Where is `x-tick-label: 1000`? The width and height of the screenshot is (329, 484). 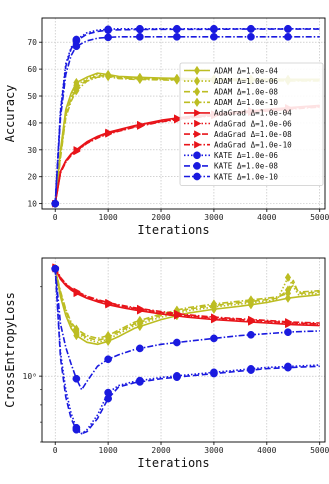
x-tick-label: 1000 is located at coordinates (107, 450).